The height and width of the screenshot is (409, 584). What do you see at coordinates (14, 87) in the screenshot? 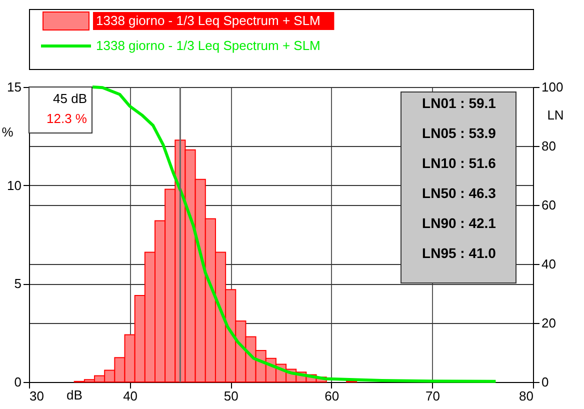
I see `y-tick-label: 15` at bounding box center [14, 87].